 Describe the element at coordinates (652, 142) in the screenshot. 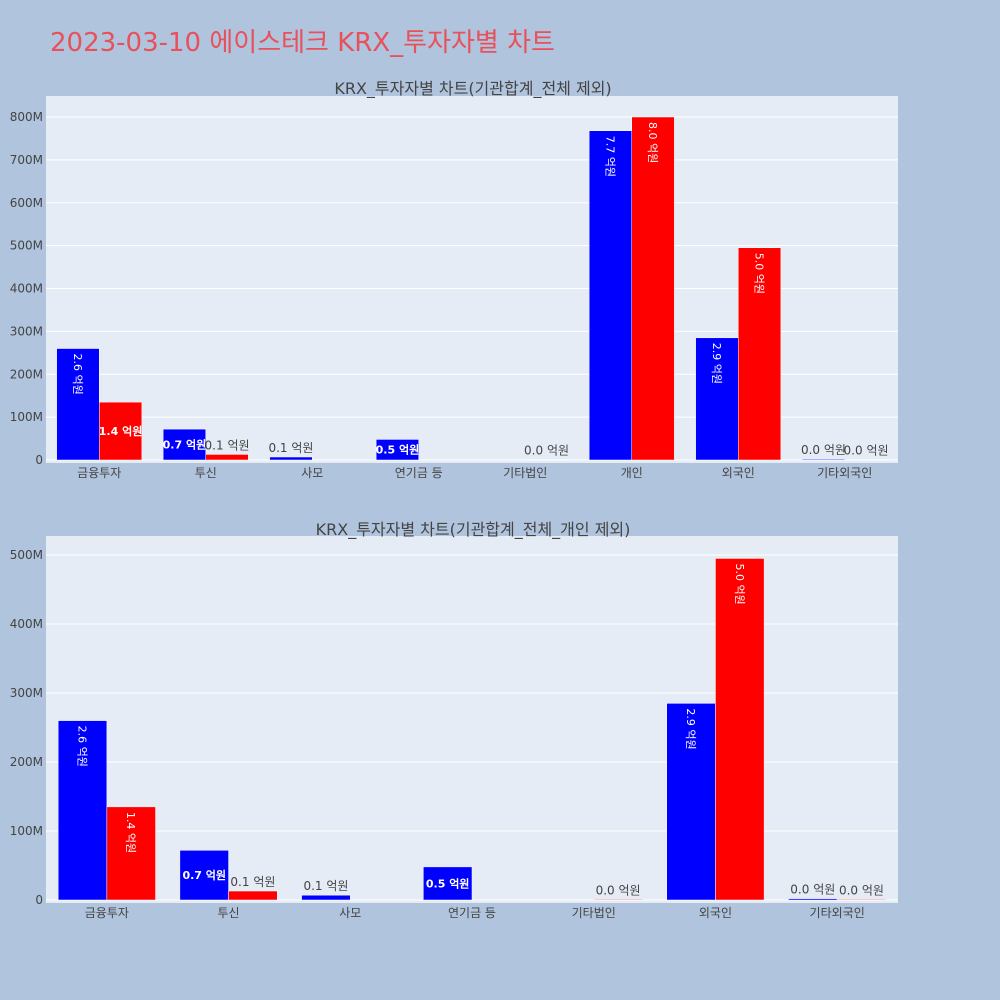

I see `data-label: 8.0 억원` at that location.